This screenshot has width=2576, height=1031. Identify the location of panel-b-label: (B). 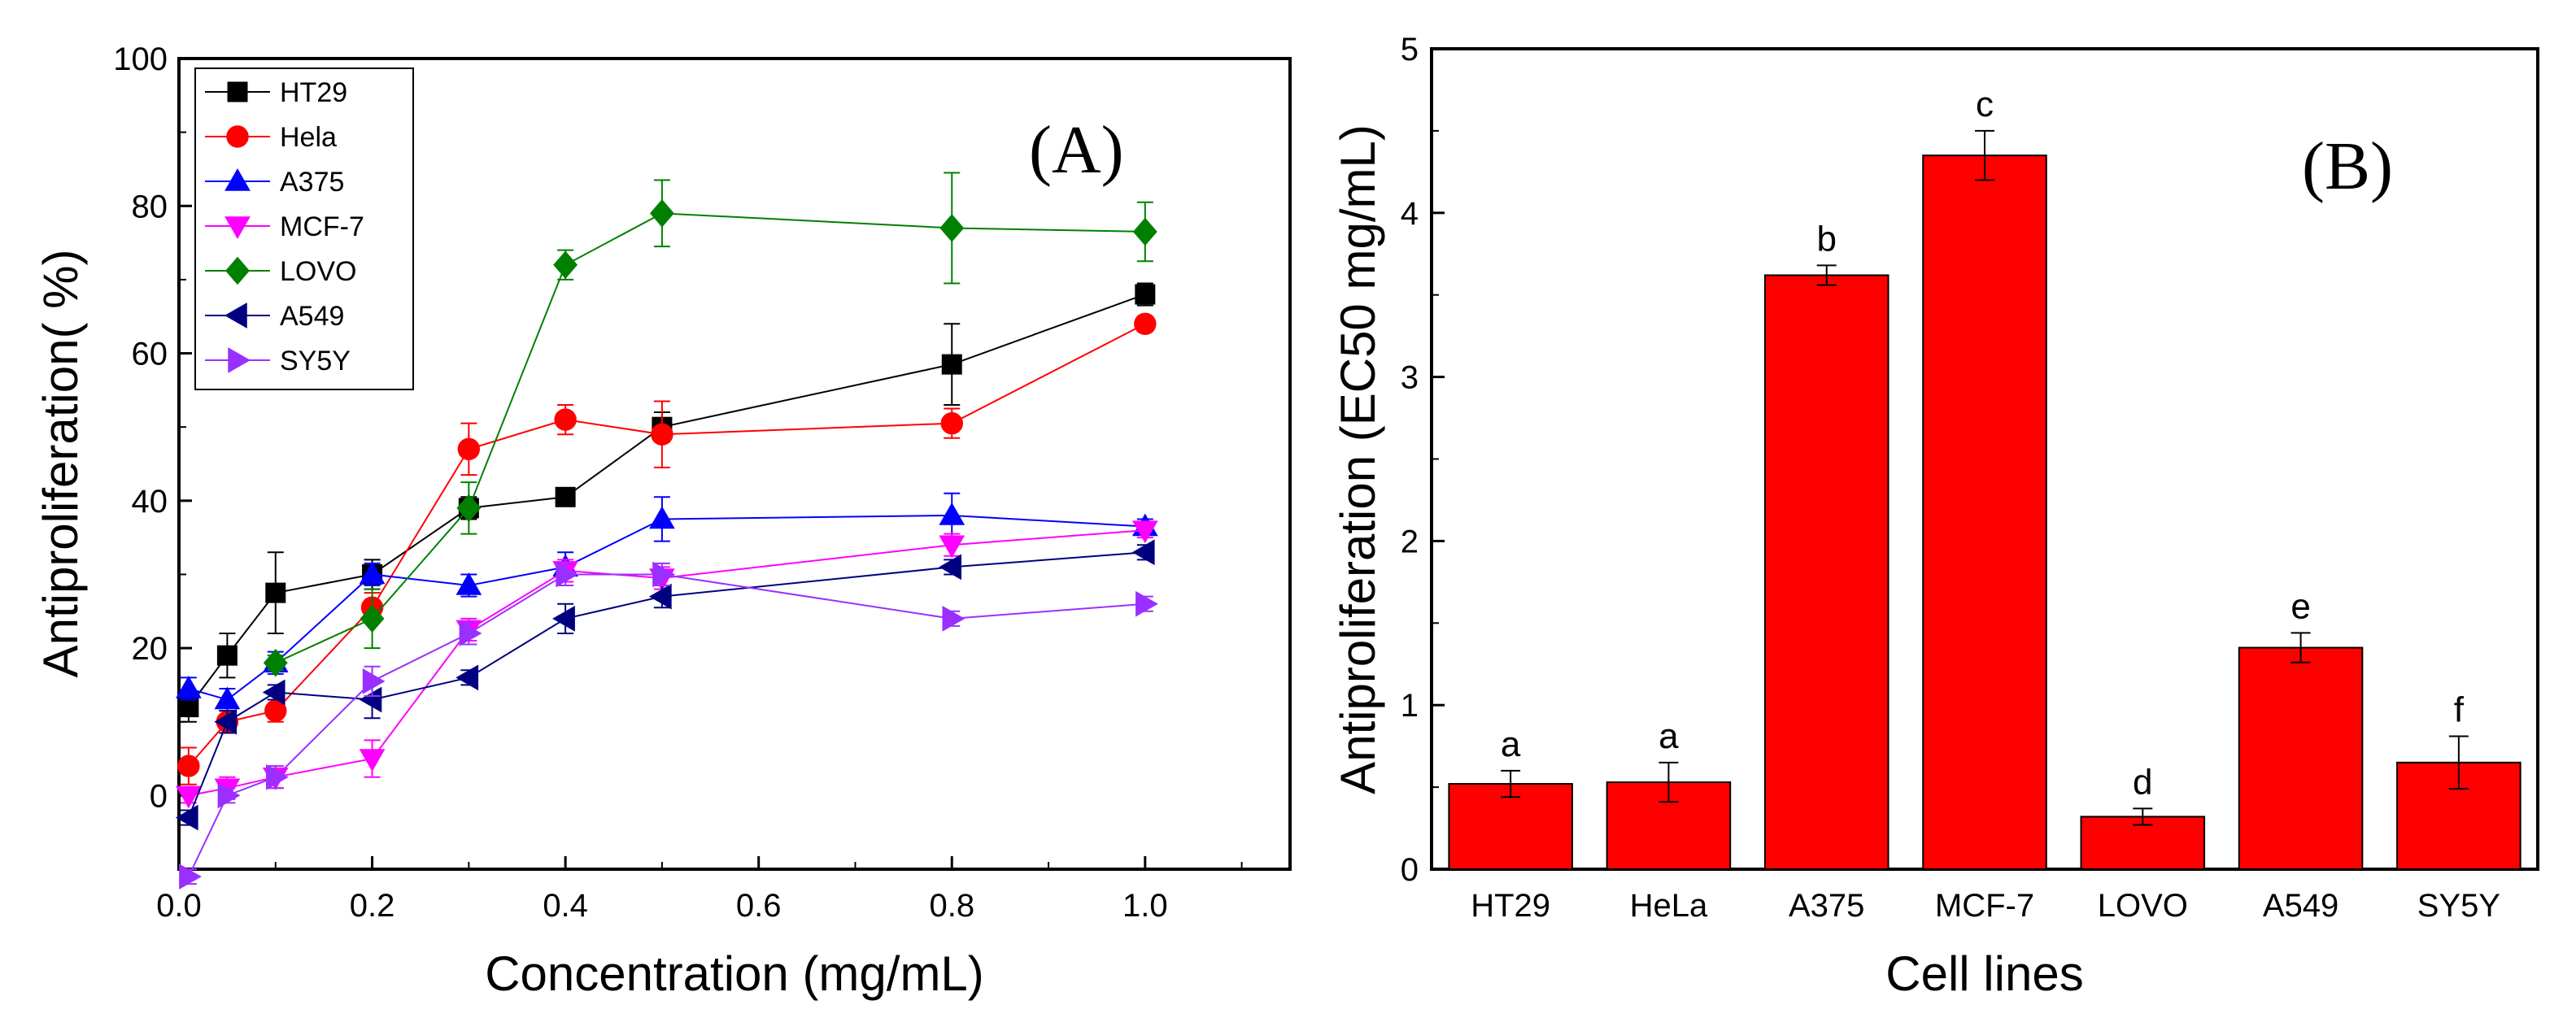
(2347, 166).